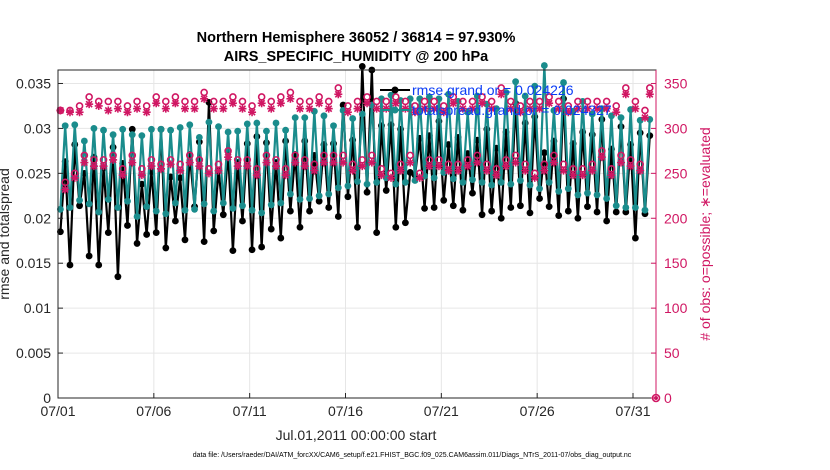  Describe the element at coordinates (37, 218) in the screenshot. I see `y-tick-label: 0.02` at that location.